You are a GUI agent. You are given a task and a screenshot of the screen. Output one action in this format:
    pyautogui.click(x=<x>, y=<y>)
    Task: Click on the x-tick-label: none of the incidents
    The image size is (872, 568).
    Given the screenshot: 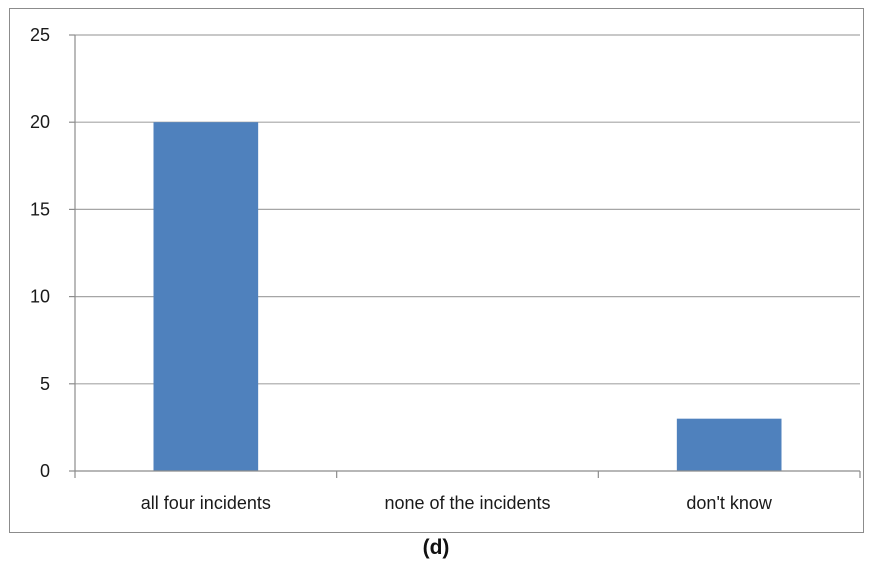 What is the action you would take?
    pyautogui.click(x=467, y=503)
    